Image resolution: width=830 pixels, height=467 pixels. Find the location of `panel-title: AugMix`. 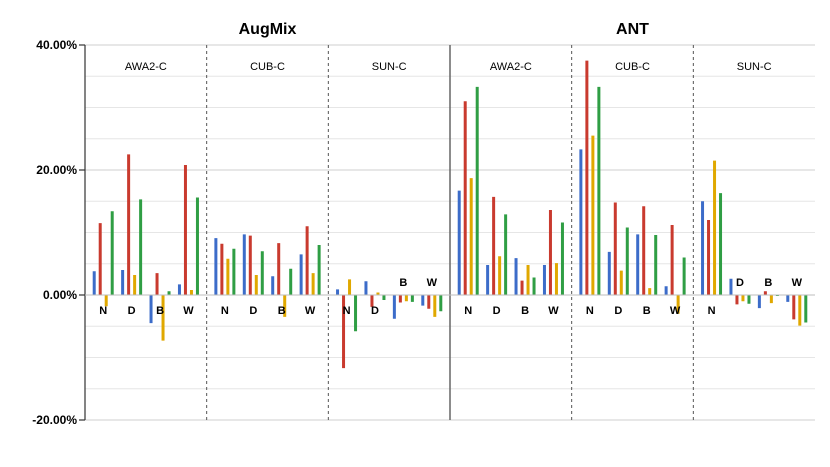

panel-title: AugMix is located at coordinates (268, 29).